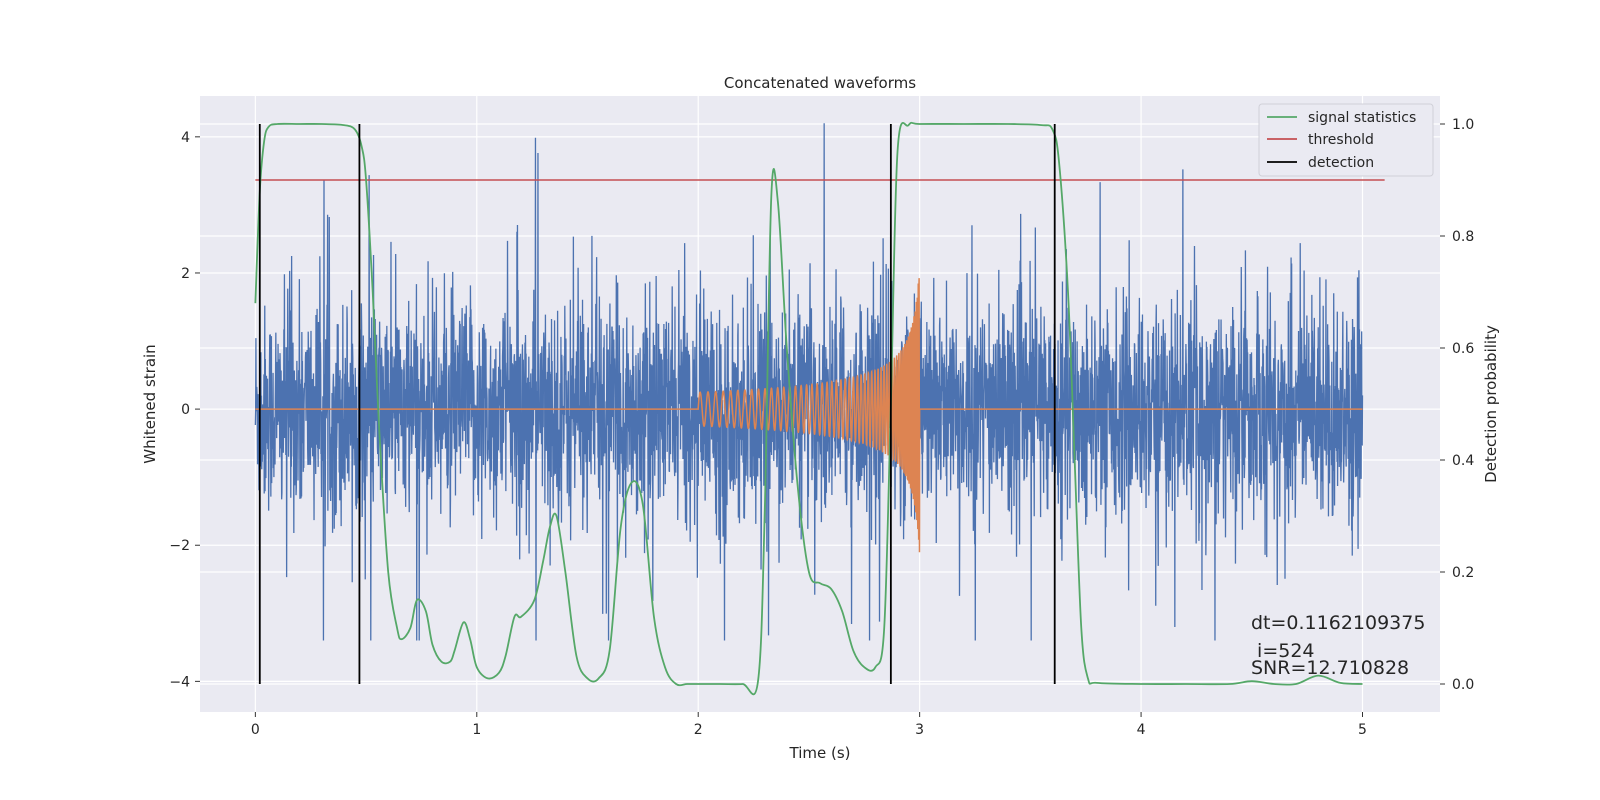 This screenshot has height=800, width=1600. What do you see at coordinates (476, 730) in the screenshot?
I see `x-tick-label: 1` at bounding box center [476, 730].